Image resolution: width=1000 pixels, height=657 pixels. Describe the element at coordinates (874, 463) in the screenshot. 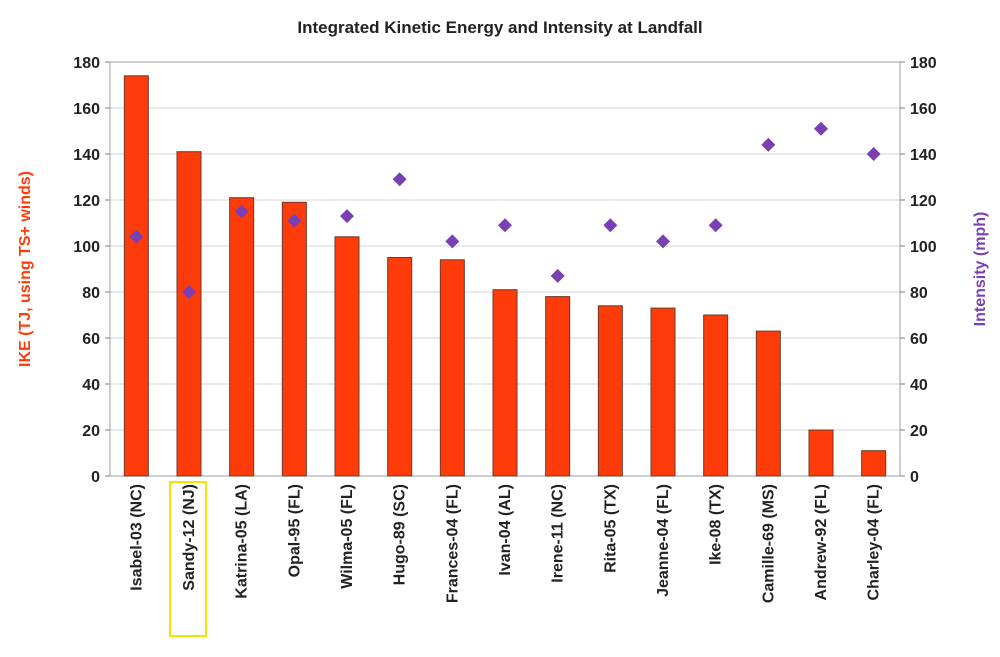

I see `bar-charley-04-fl` at that location.